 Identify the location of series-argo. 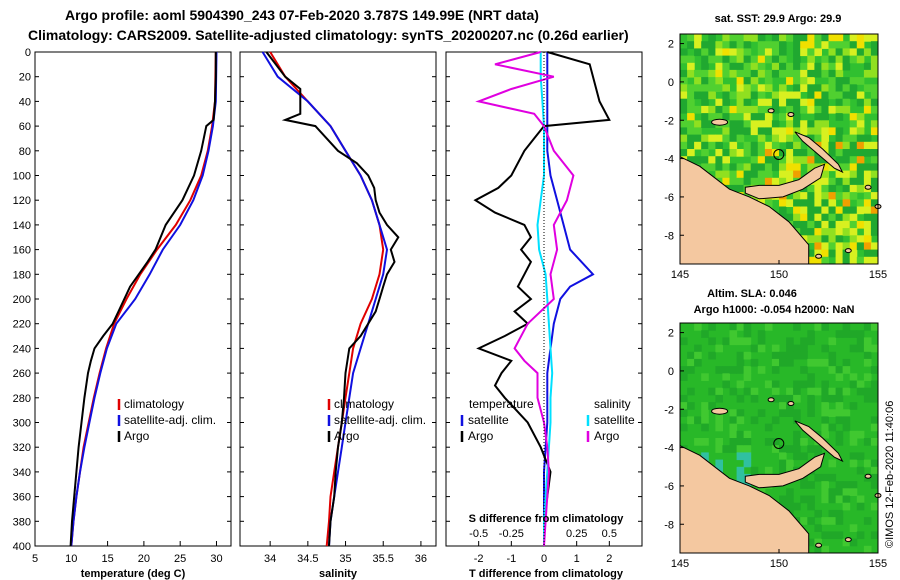
(143, 299).